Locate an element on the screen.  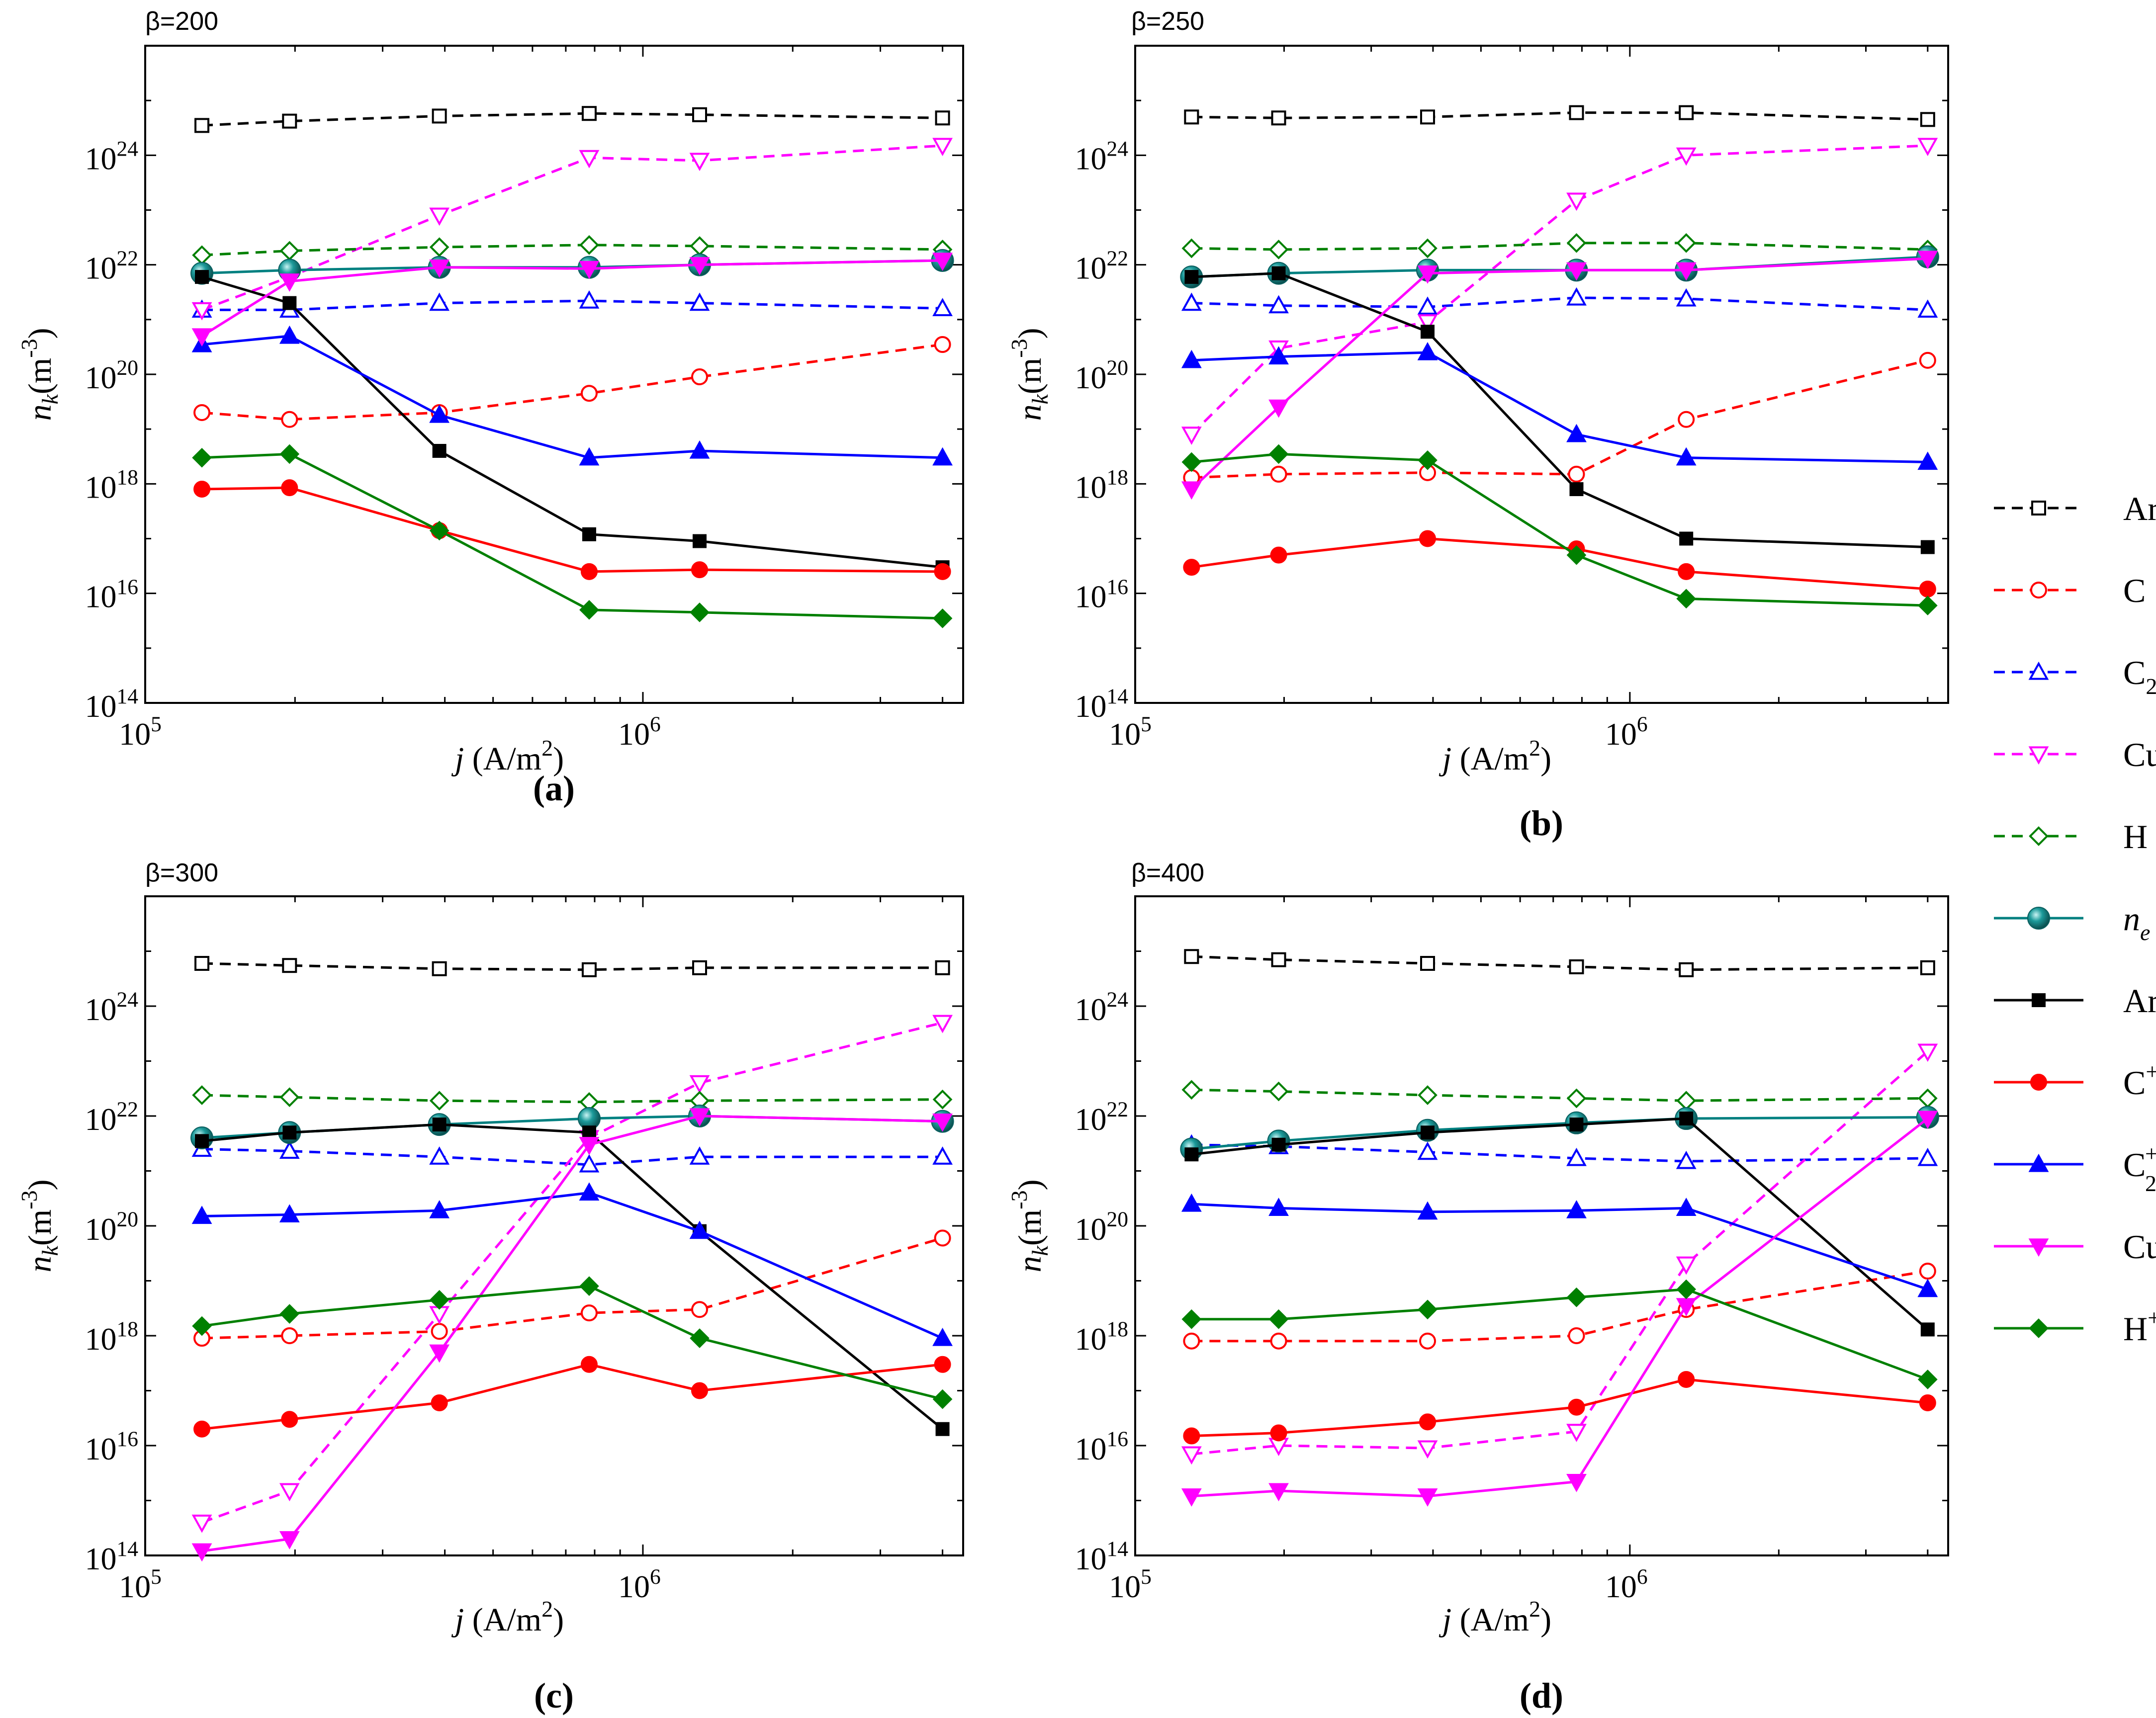
series-ne is located at coordinates (1559, 267).